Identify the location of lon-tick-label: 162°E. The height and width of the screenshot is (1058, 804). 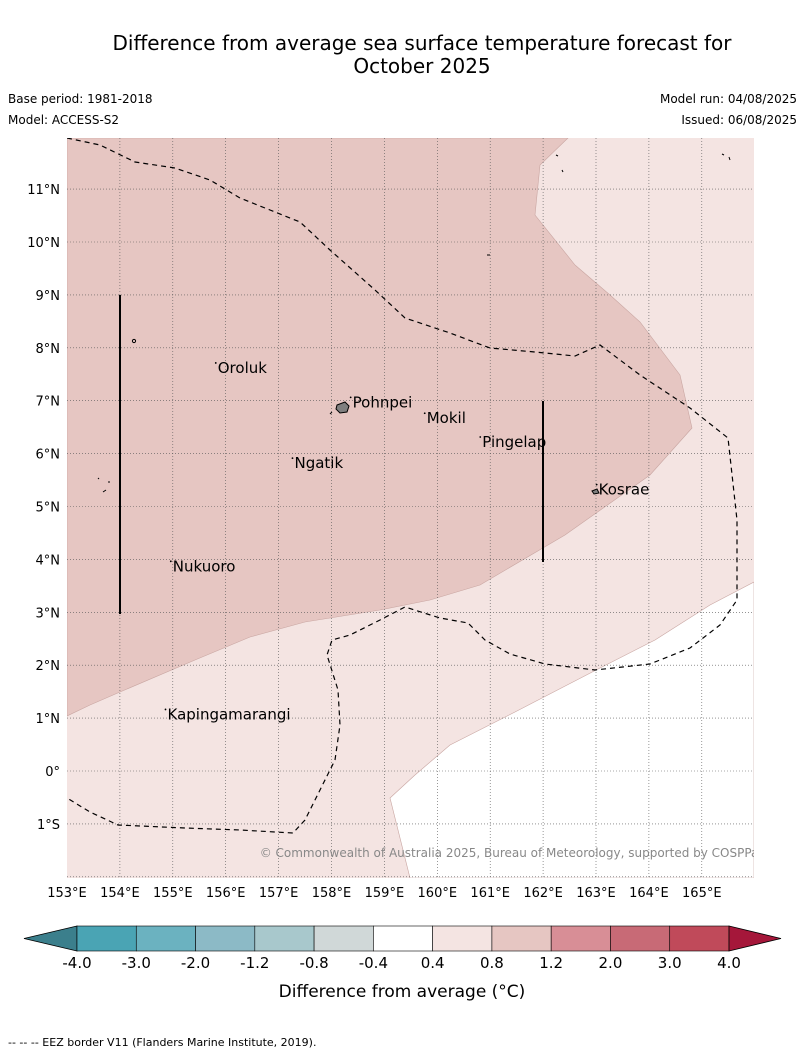
(543, 893).